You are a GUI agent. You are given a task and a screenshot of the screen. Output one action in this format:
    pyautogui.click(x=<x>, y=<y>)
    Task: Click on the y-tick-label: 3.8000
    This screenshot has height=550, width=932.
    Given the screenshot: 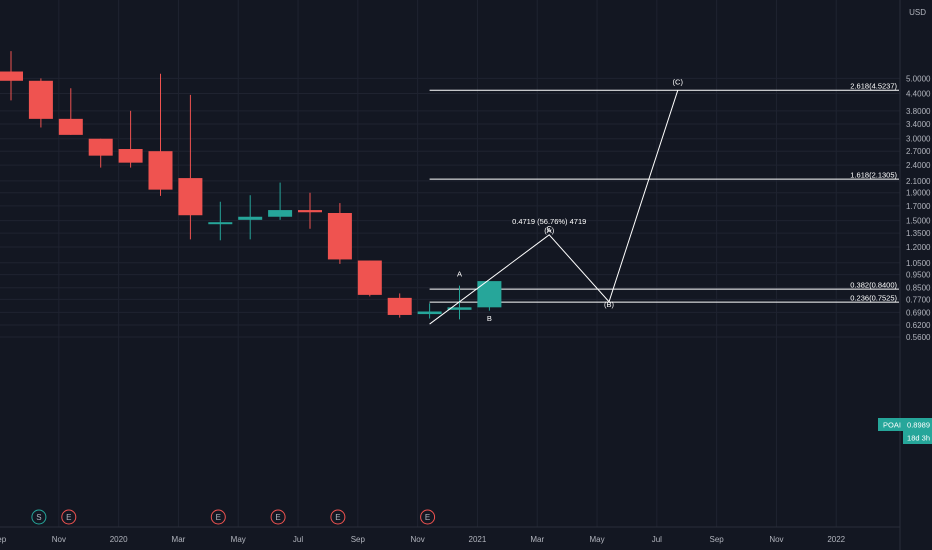 What is the action you would take?
    pyautogui.click(x=918, y=111)
    